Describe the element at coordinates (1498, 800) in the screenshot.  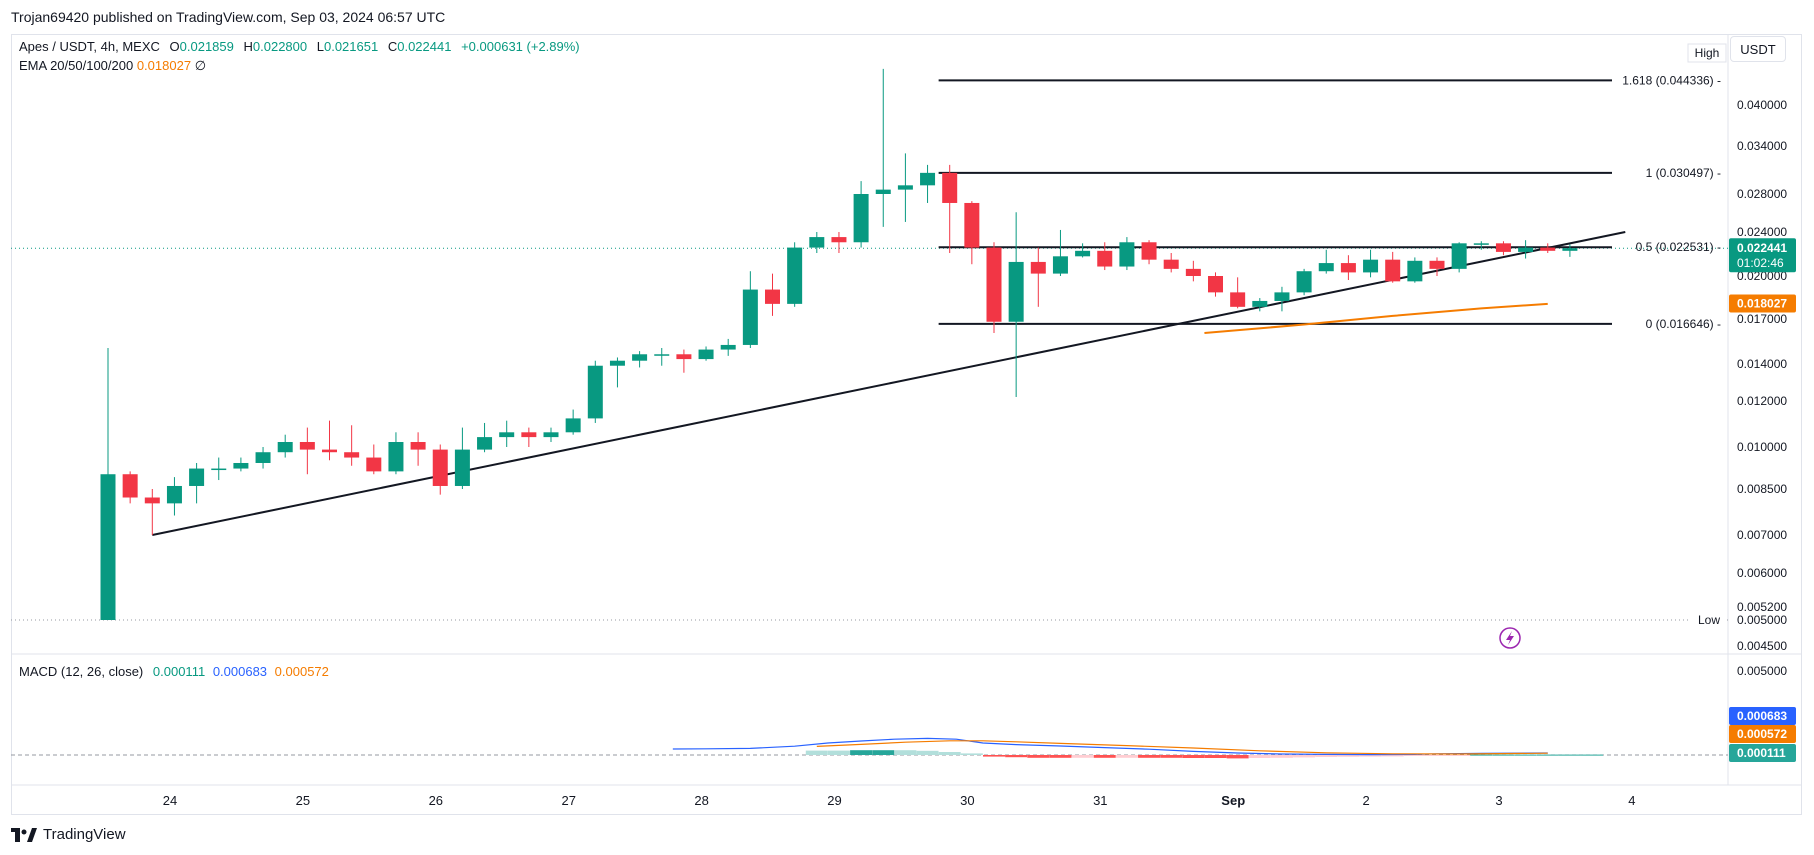
I see `time-tick-label: 3` at that location.